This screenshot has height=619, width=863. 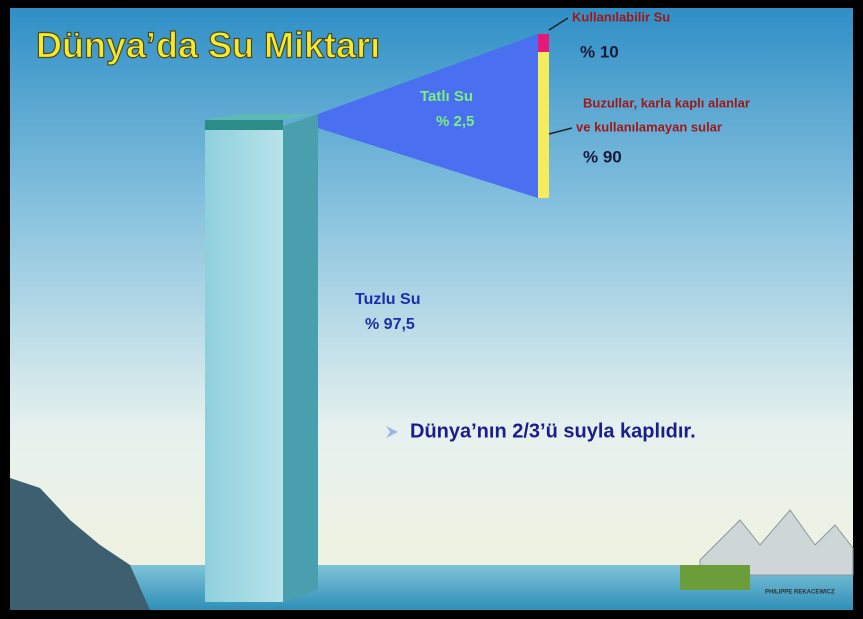 What do you see at coordinates (300, 358) in the screenshot?
I see `column-side` at bounding box center [300, 358].